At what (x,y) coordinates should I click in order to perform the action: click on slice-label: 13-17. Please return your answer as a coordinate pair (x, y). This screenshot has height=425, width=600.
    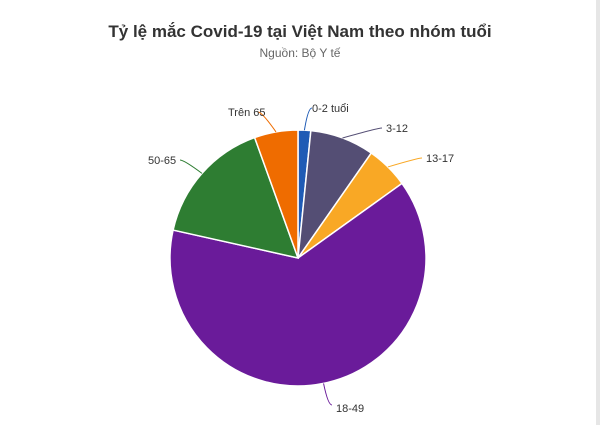
    Looking at the image, I should click on (440, 159).